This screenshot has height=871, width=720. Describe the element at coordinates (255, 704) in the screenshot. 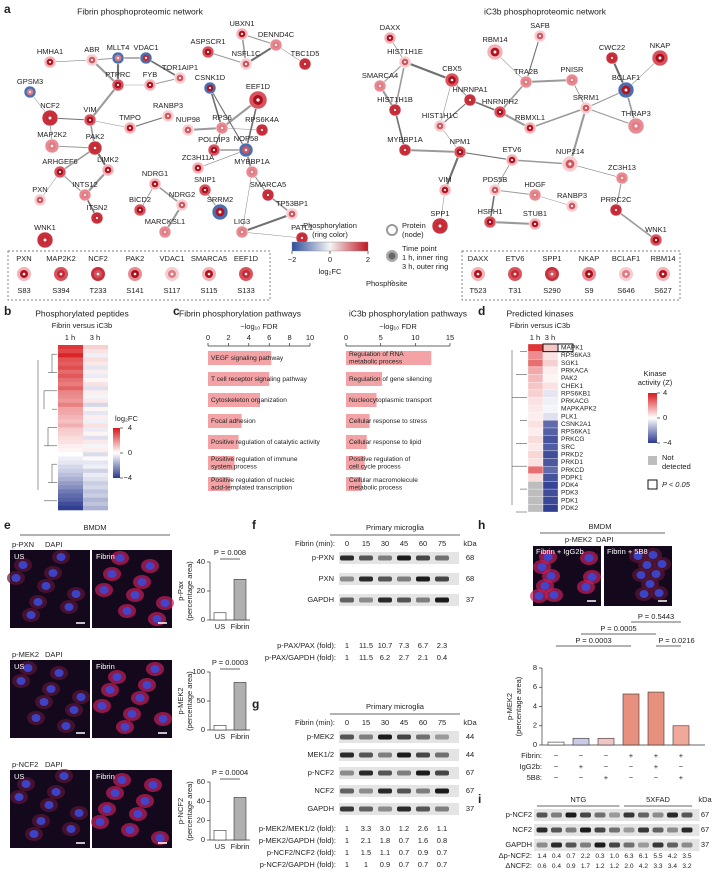

I see `panel-label: g` at that location.